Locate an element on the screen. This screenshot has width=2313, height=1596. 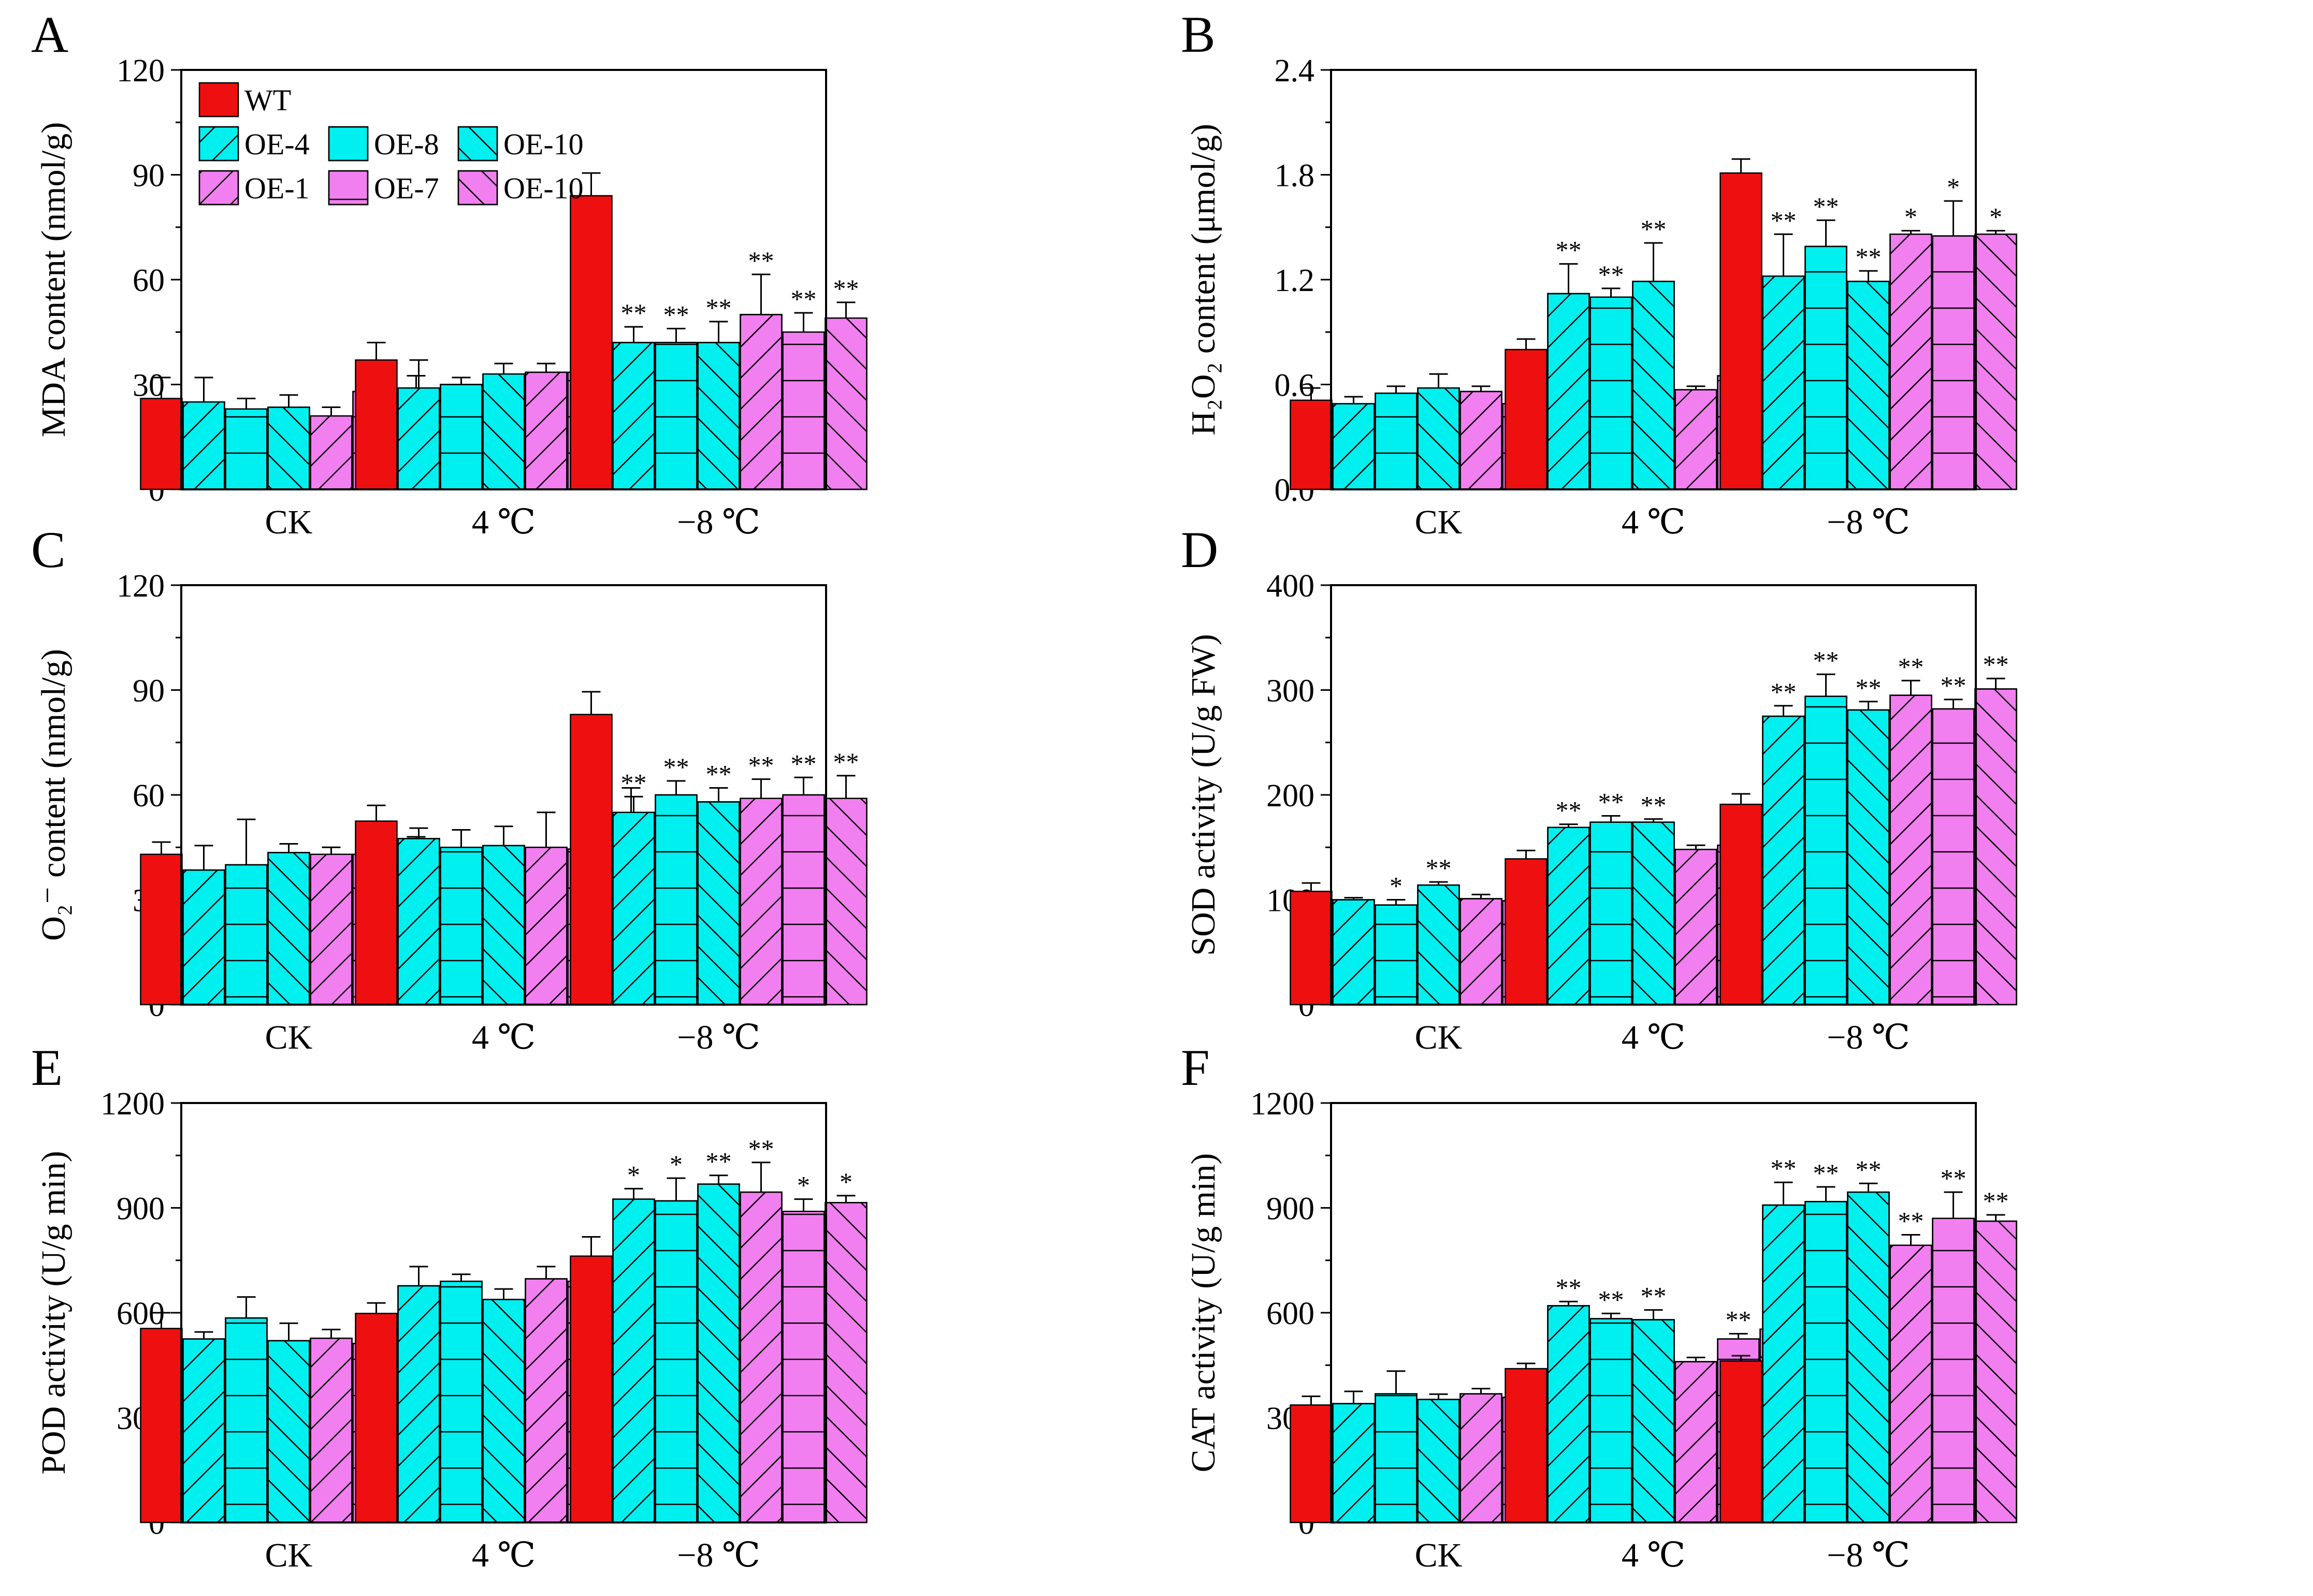
panel-label: F is located at coordinates (1195, 1067).